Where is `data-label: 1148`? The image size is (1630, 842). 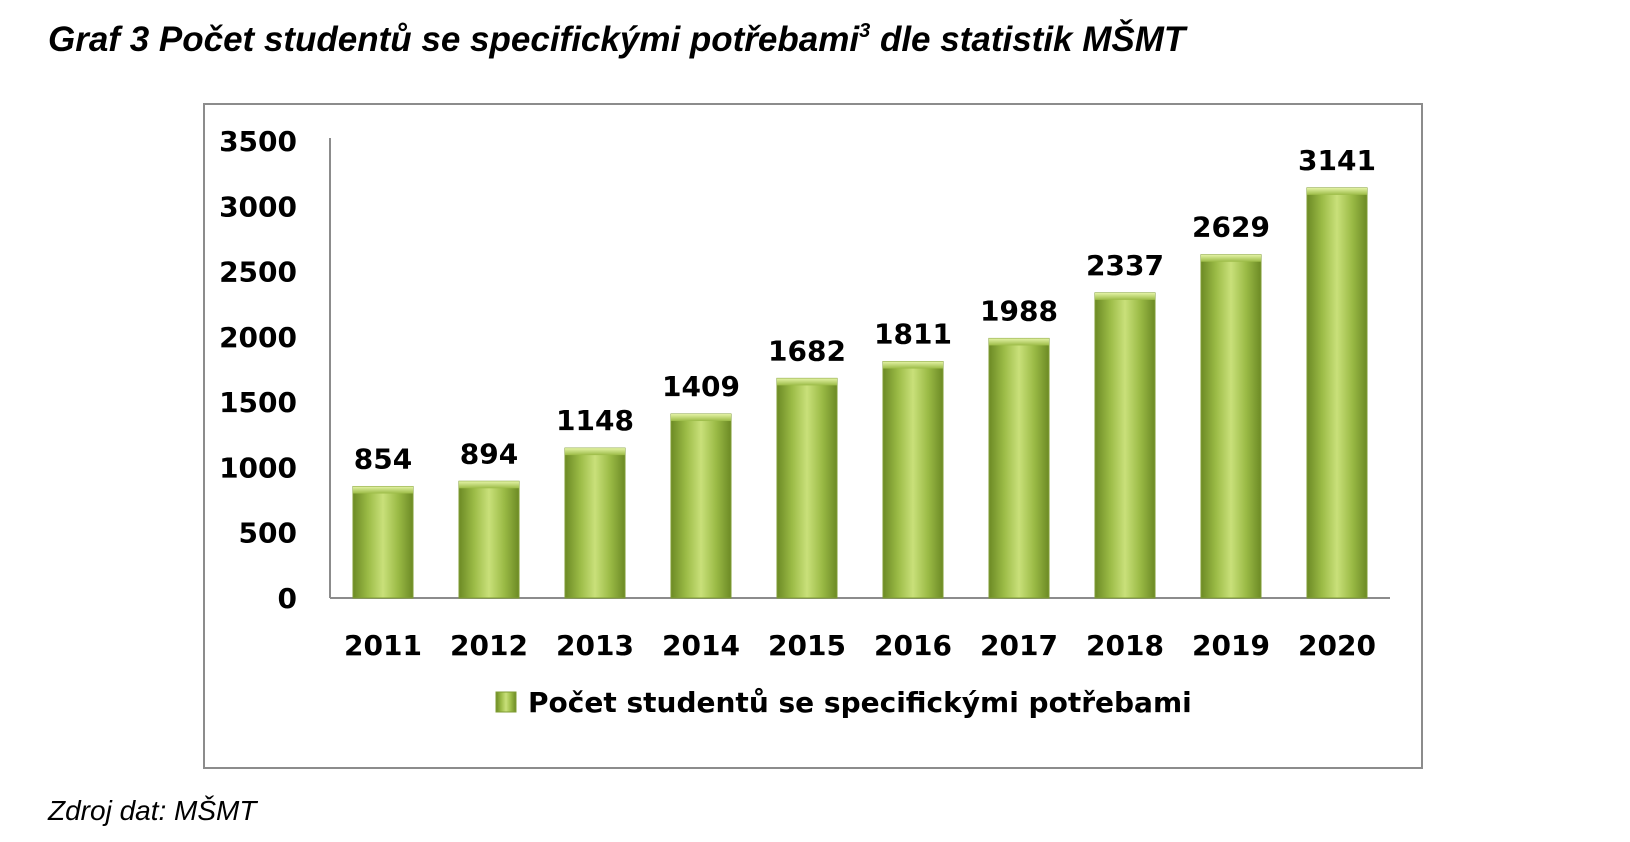 data-label: 1148 is located at coordinates (595, 420).